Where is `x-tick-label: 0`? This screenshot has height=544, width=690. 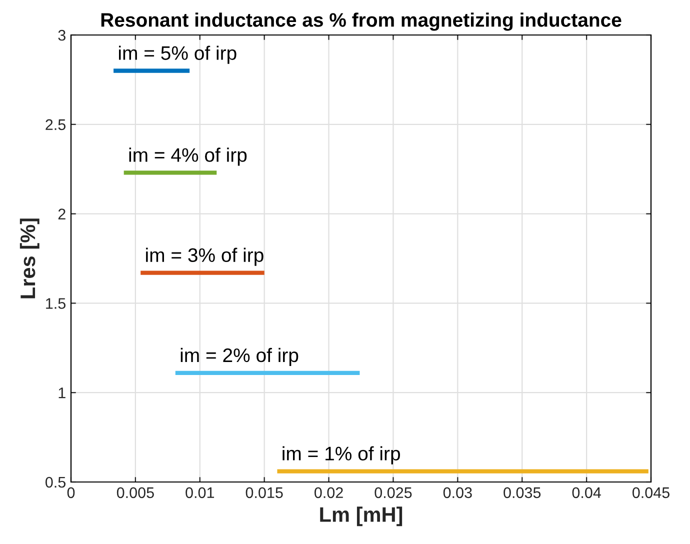 x-tick-label: 0 is located at coordinates (71, 492).